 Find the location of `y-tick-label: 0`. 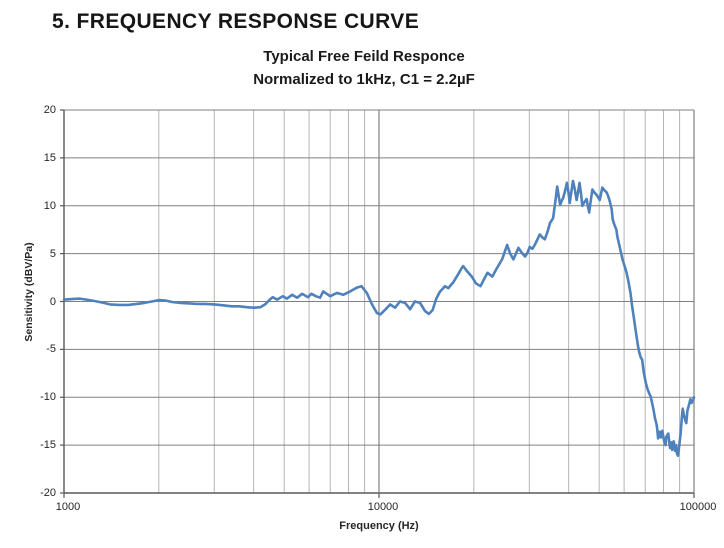

y-tick-label: 0 is located at coordinates (52, 301).